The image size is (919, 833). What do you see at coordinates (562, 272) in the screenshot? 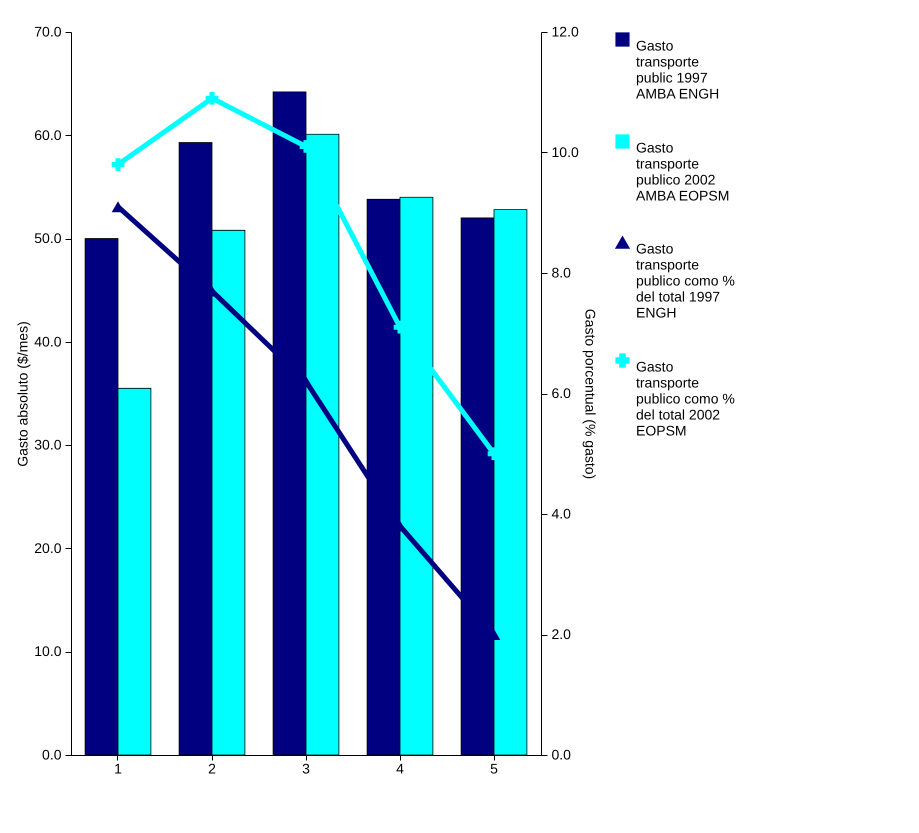
I see `y2-tick-label: 8.0` at bounding box center [562, 272].